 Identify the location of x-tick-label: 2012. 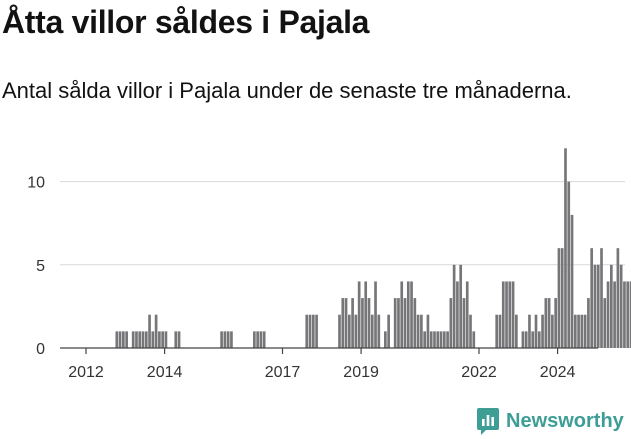
(86, 372).